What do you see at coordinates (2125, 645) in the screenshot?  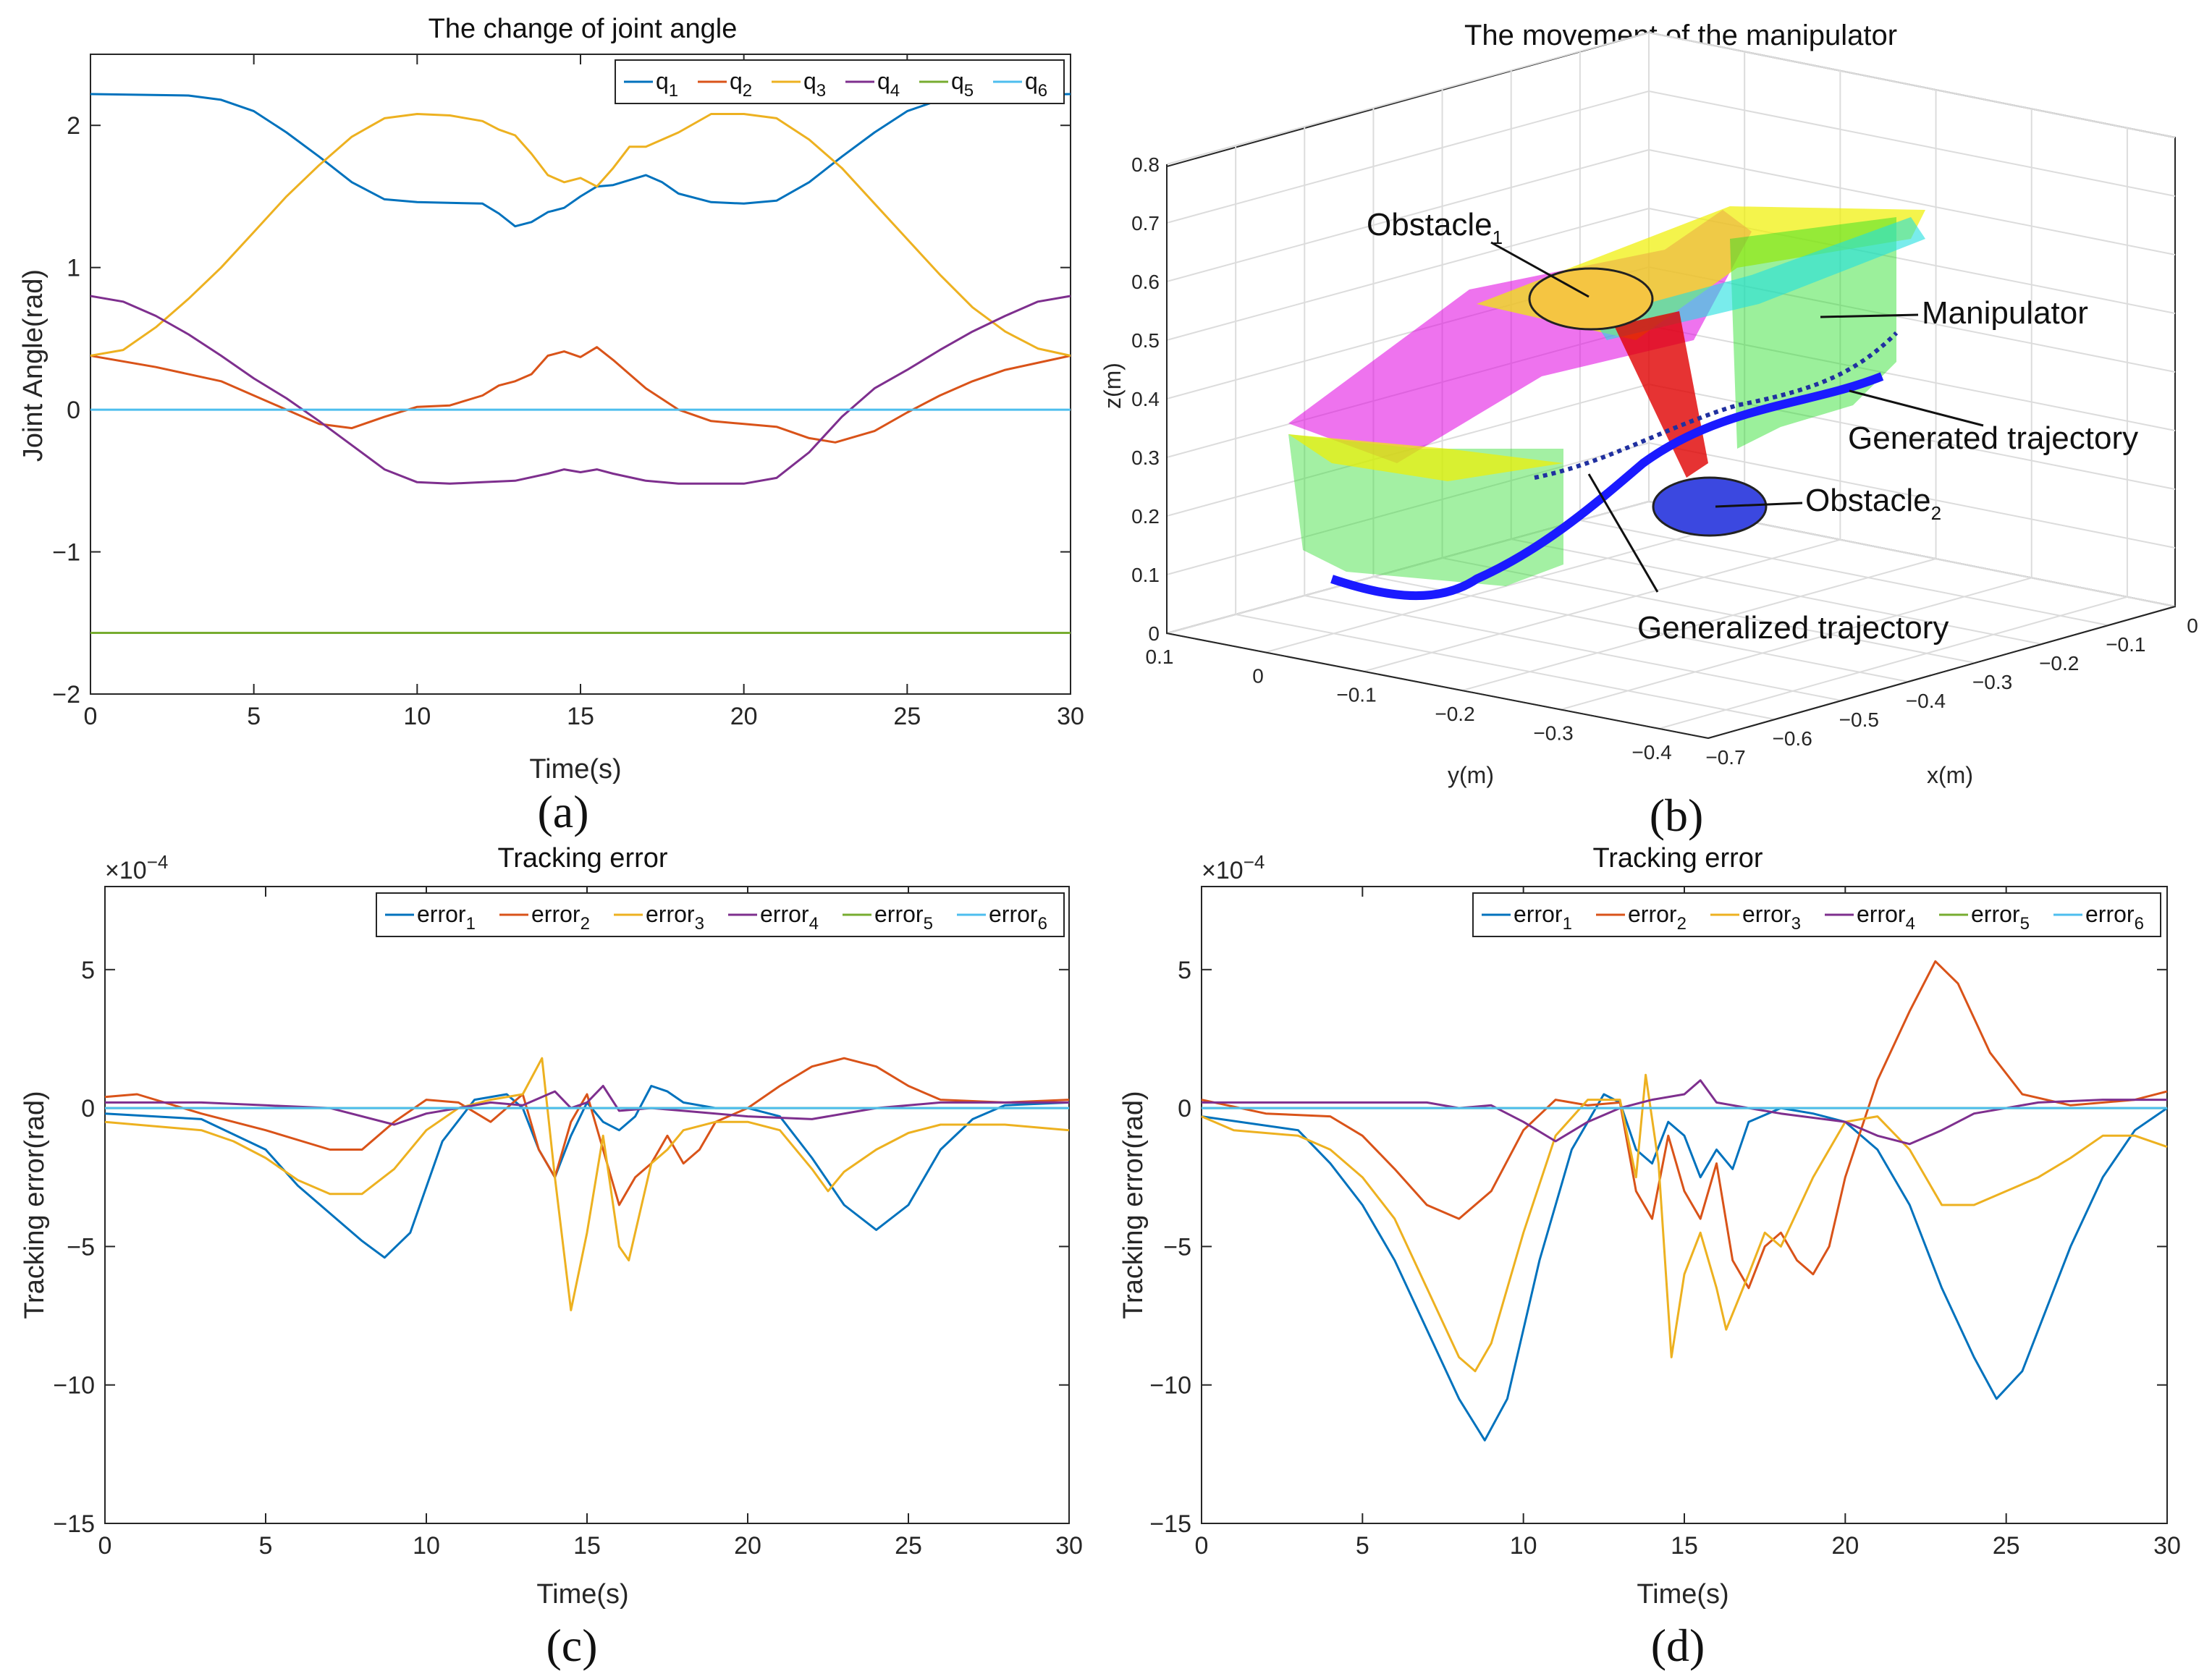 I see `x-tick-label: −0.1` at bounding box center [2125, 645].